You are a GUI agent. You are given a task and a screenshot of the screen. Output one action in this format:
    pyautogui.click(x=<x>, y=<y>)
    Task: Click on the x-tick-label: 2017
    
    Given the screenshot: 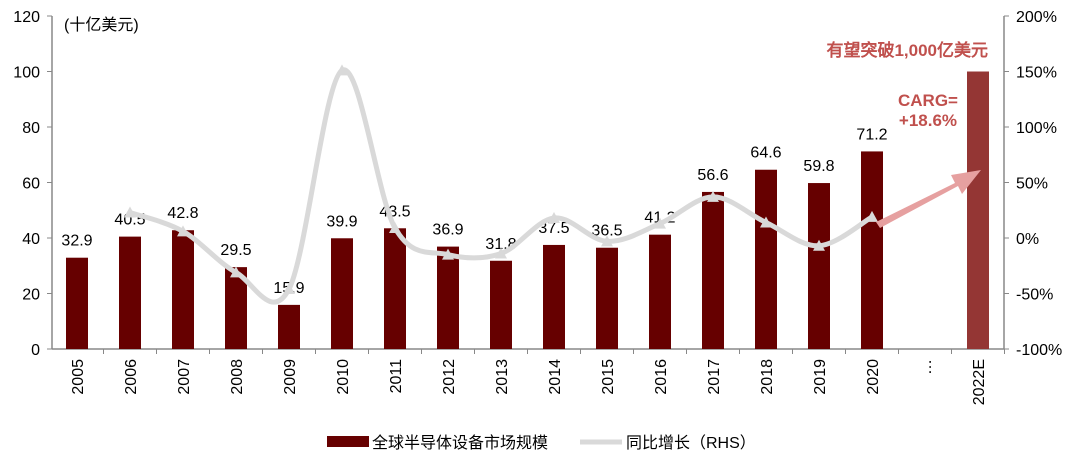 What is the action you would take?
    pyautogui.click(x=714, y=377)
    